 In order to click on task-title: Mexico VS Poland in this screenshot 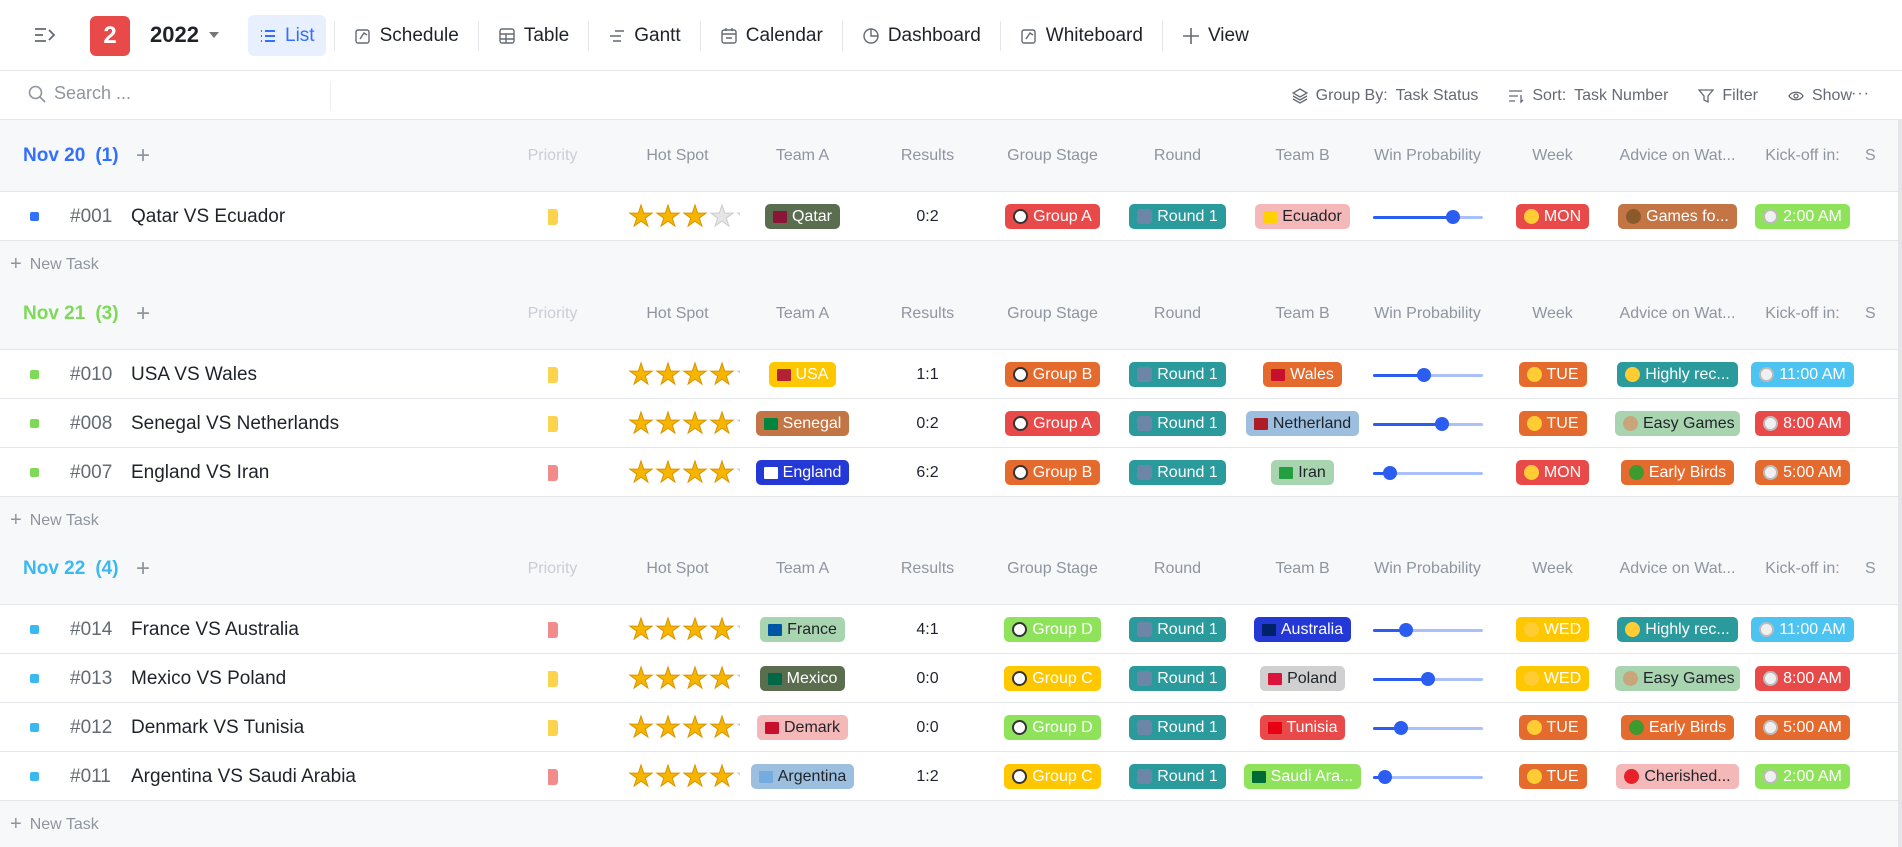, I will do `click(209, 678)`.